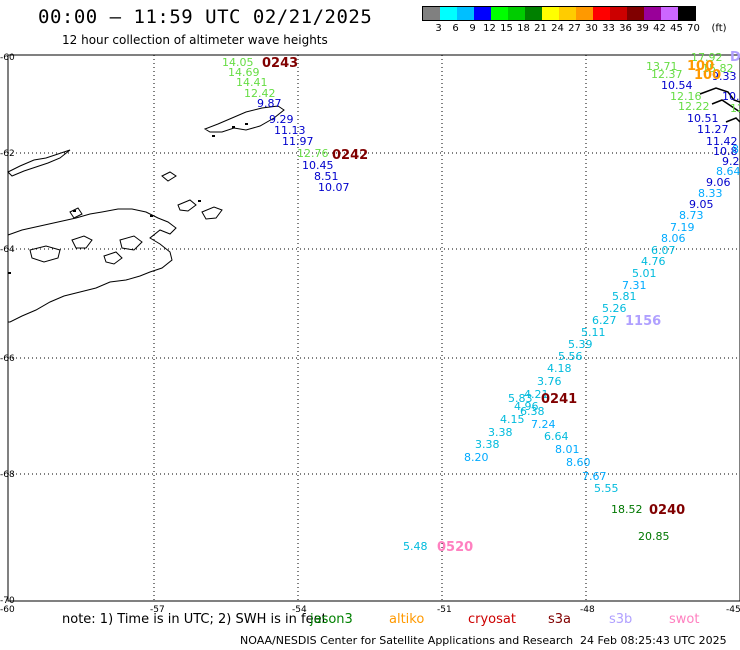 This screenshot has height=650, width=740. What do you see at coordinates (438, 28) in the screenshot?
I see `legend-bin-label: 3` at bounding box center [438, 28].